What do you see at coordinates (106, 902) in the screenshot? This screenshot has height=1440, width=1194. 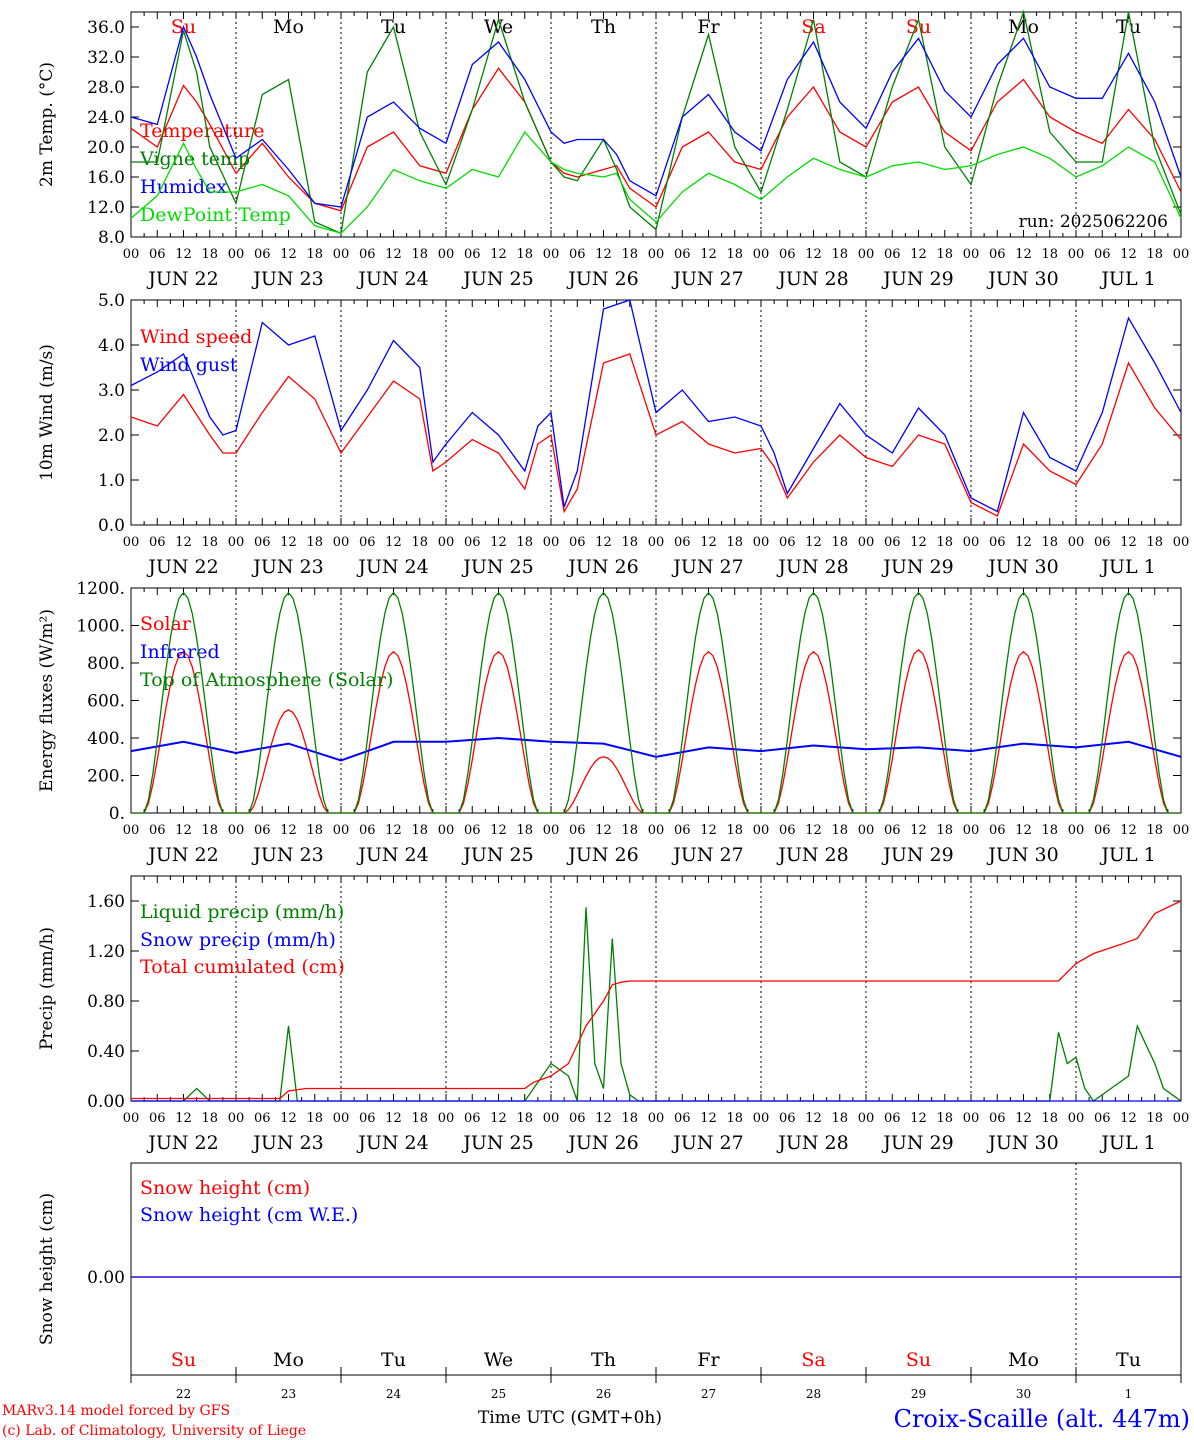 I see `y-tick-label: 1.60` at bounding box center [106, 902].